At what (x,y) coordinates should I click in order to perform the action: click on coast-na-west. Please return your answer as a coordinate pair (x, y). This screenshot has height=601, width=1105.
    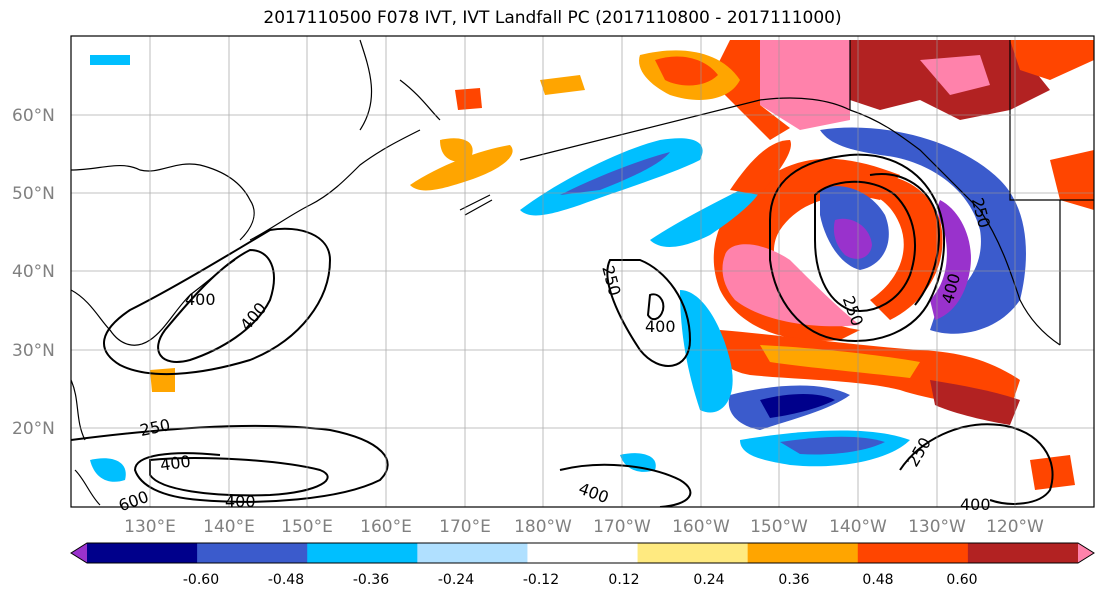
    Looking at the image, I should click on (955, 227).